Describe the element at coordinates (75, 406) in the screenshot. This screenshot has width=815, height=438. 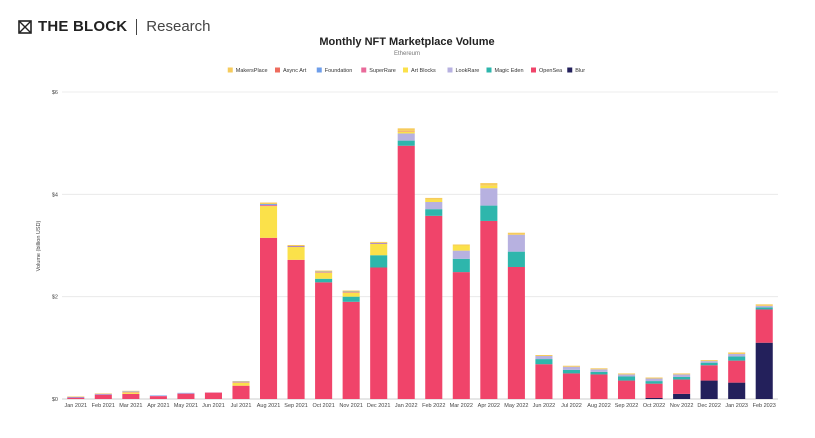
I see `x-tick-label: Jan 2021` at that location.